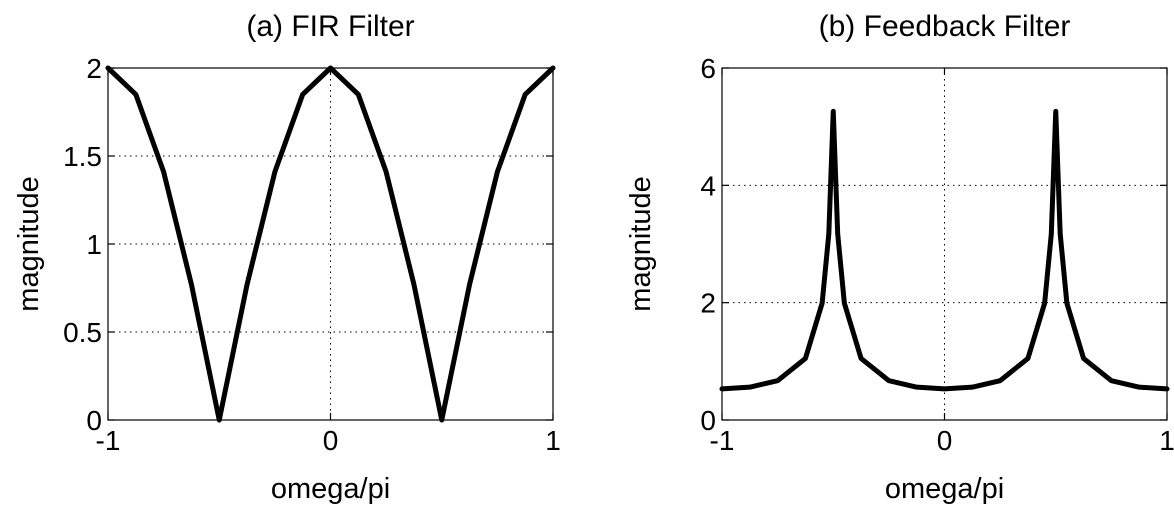 This screenshot has width=1174, height=510. Describe the element at coordinates (945, 26) in the screenshot. I see `chart-title: (b) Feedback Filter` at that location.